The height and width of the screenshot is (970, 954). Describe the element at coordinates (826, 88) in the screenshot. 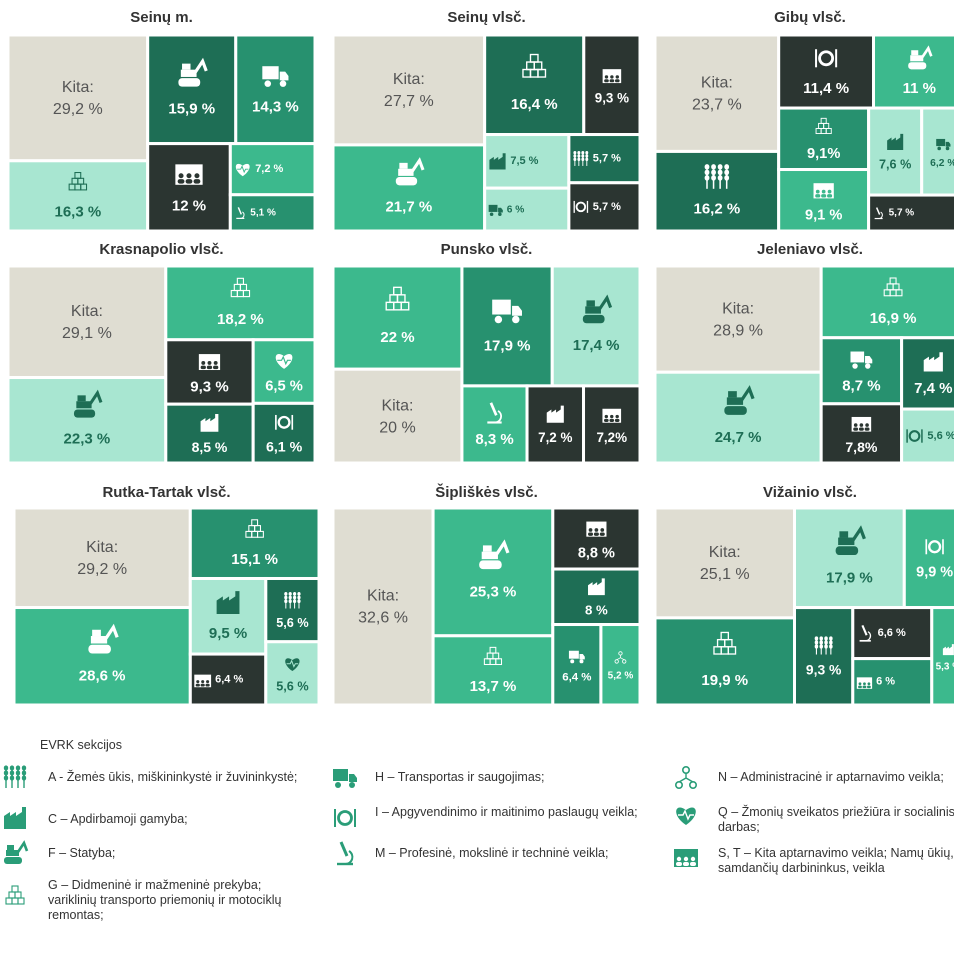

I see `cell-value-label: 11,4 %` at that location.